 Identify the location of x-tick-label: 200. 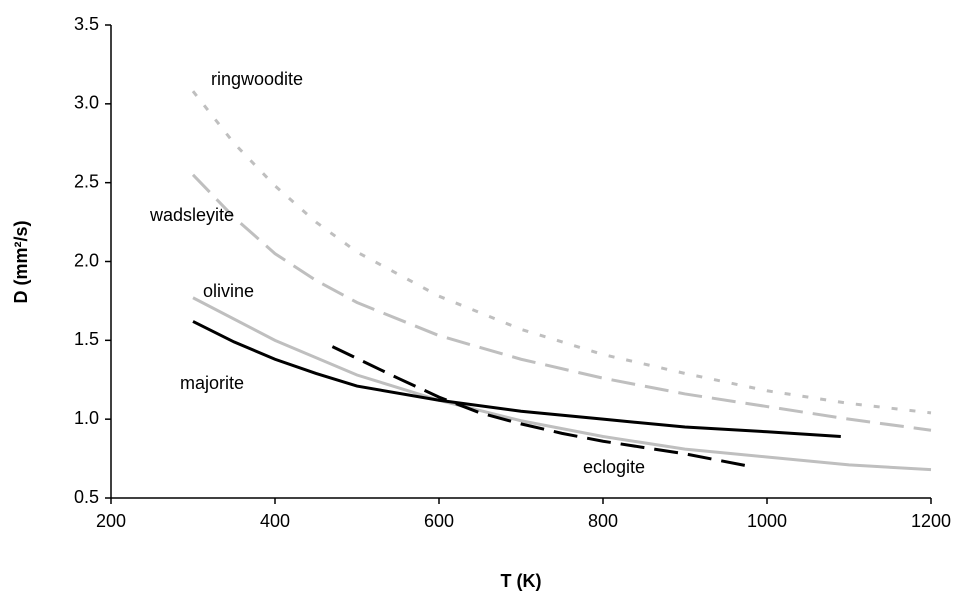
(111, 521).